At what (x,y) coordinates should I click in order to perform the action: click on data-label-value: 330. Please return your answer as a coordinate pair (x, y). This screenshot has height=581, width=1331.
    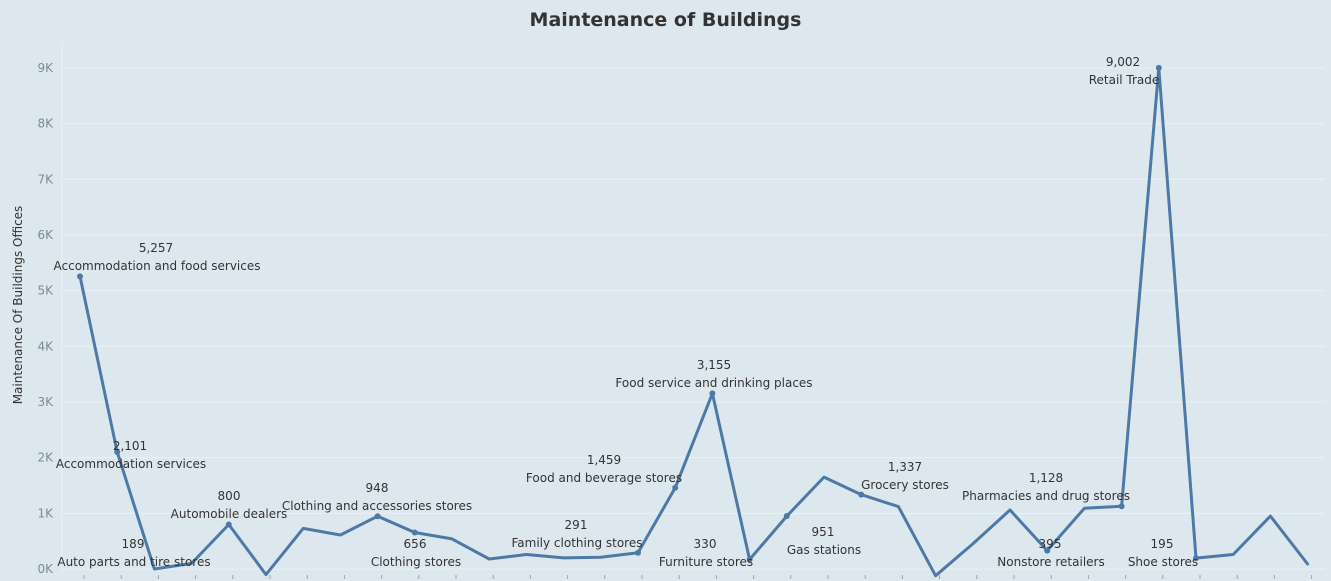
    Looking at the image, I should click on (705, 544).